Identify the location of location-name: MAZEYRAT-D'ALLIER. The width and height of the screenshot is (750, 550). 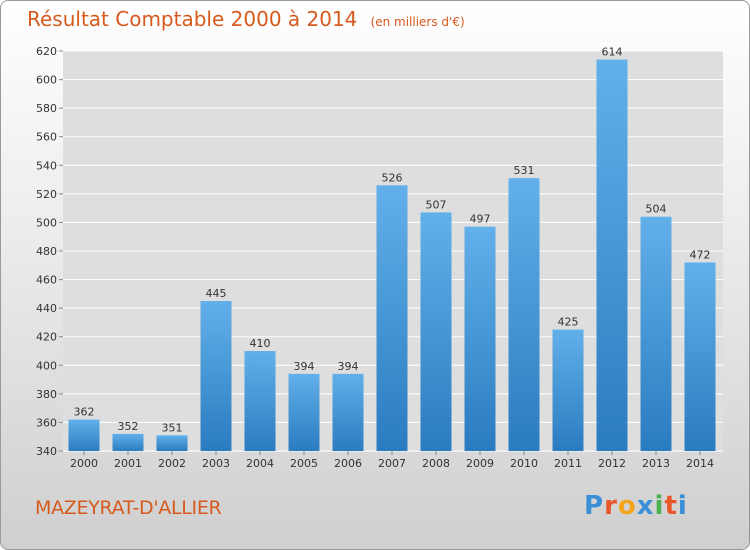
(128, 508).